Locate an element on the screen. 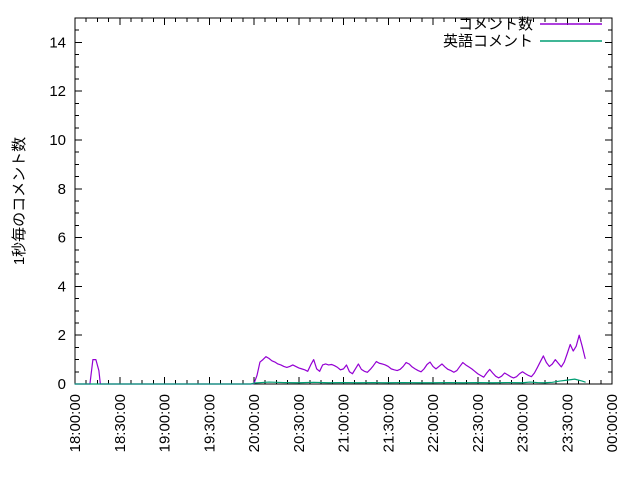  x-tick-label: 20:00:00 is located at coordinates (254, 423).